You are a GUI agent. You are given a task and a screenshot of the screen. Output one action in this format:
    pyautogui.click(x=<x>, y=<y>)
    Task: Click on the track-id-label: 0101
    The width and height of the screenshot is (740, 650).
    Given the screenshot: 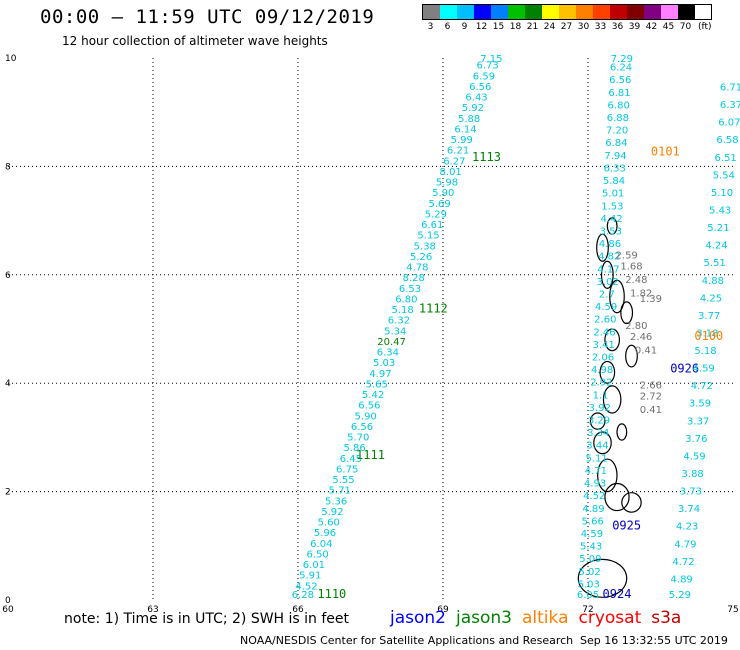 What is the action you would take?
    pyautogui.click(x=665, y=152)
    